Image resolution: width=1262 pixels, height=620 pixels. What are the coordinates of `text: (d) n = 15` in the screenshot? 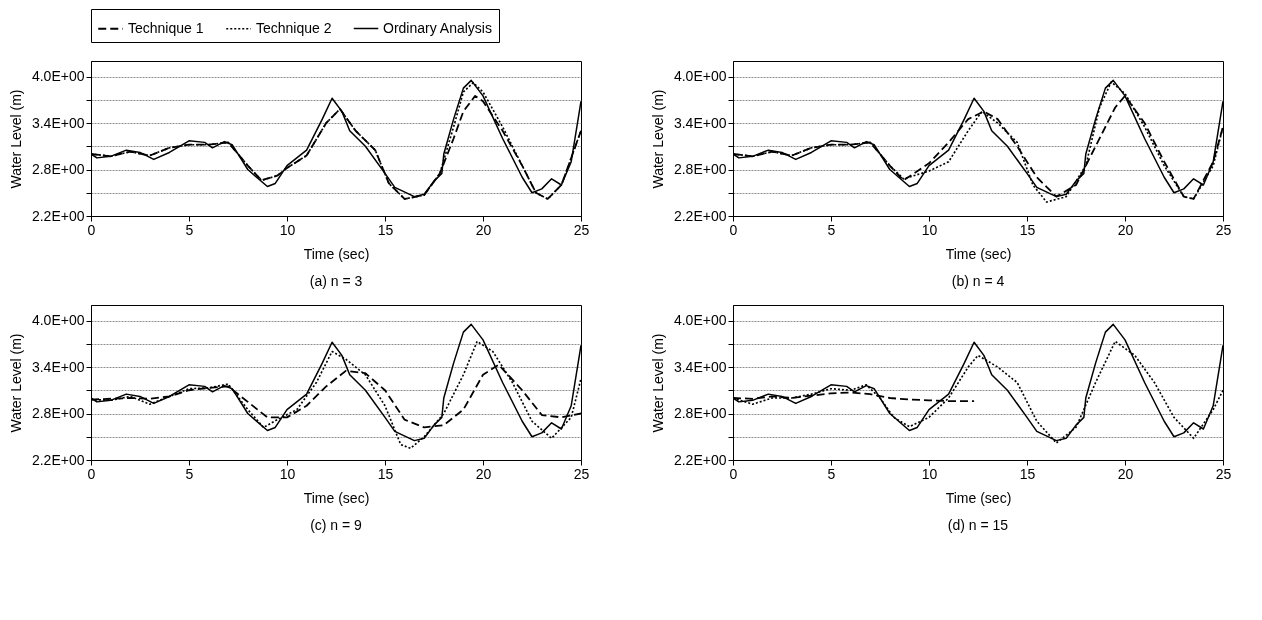 It's located at (978, 525).